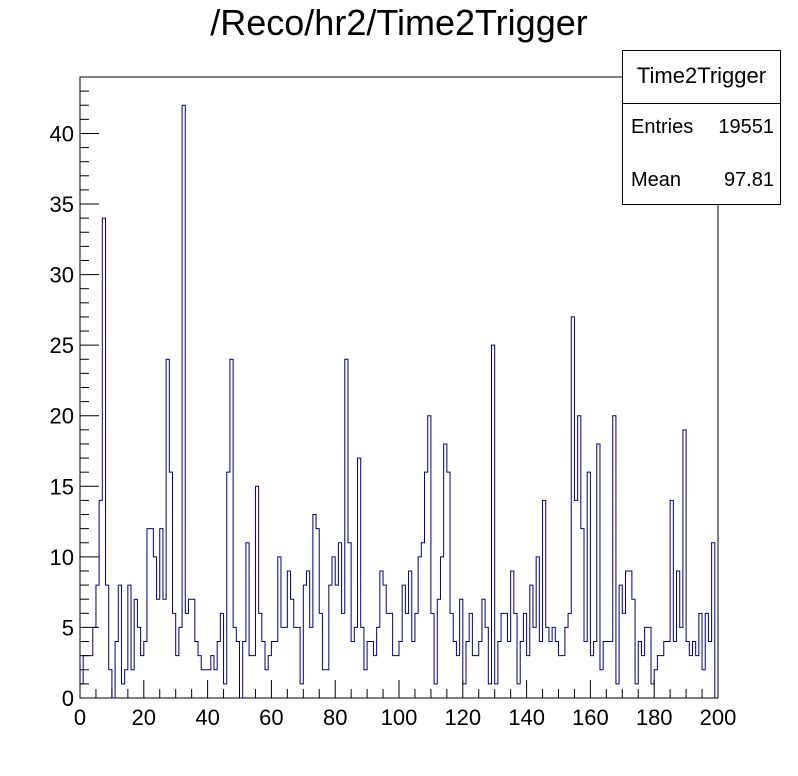  I want to click on x-tick-label: 160, so click(590, 717).